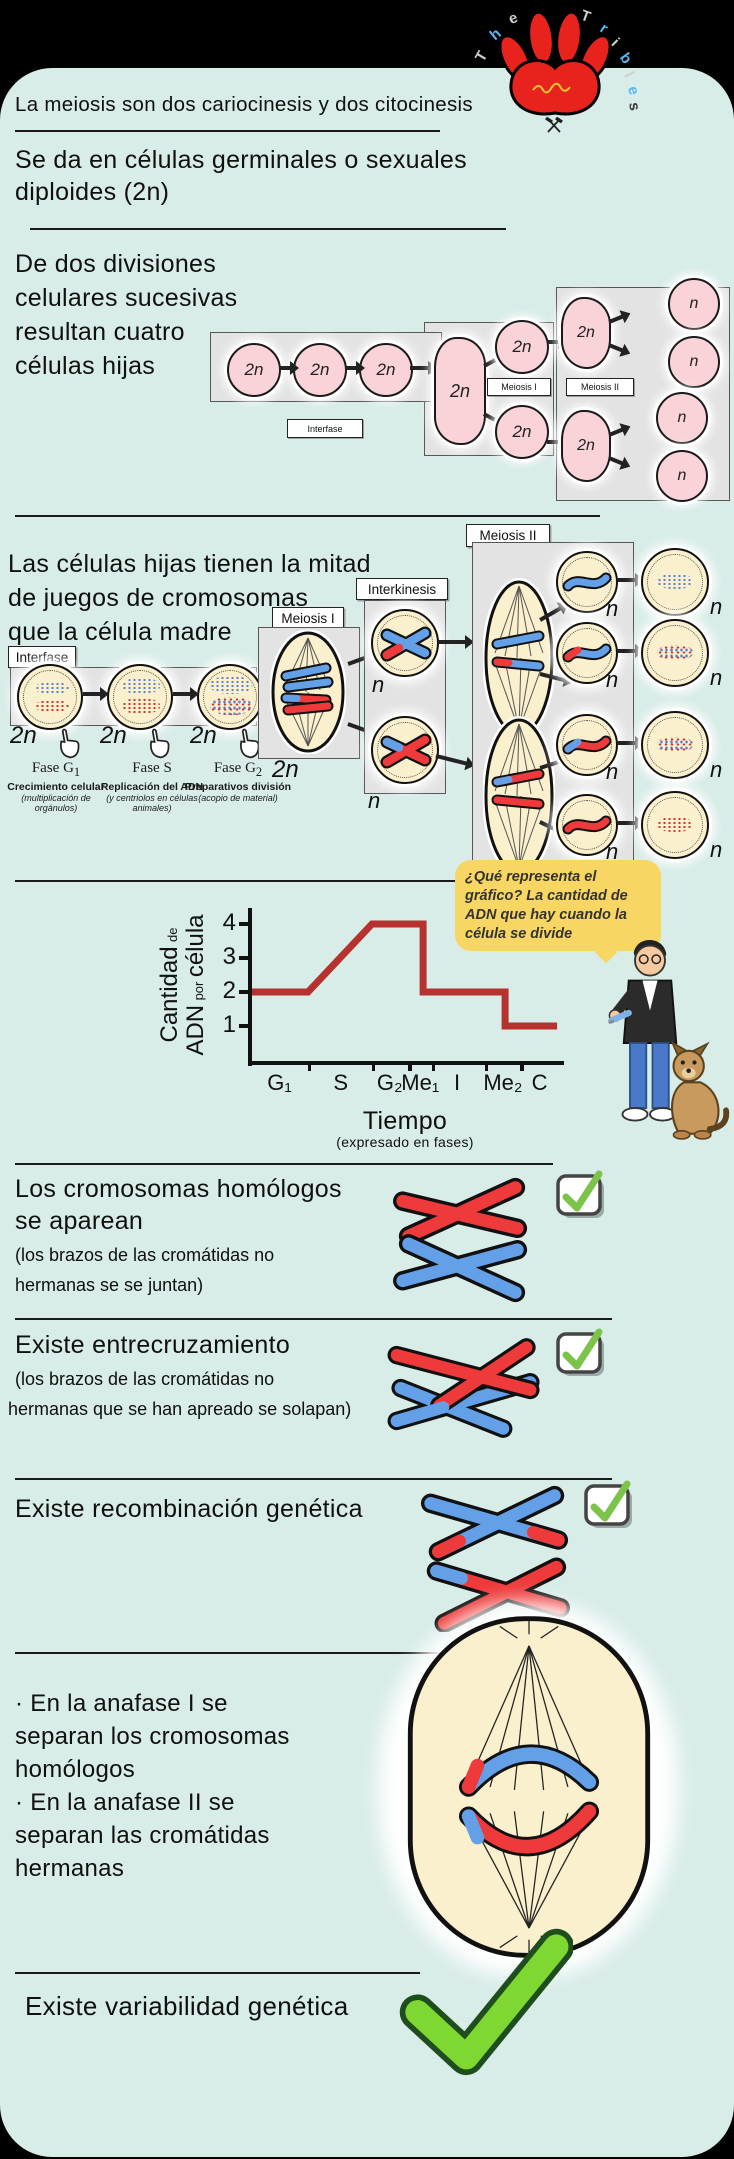 This screenshot has width=734, height=2159. I want to click on cell-2n-after-meiosis1: 2n, so click(522, 432).